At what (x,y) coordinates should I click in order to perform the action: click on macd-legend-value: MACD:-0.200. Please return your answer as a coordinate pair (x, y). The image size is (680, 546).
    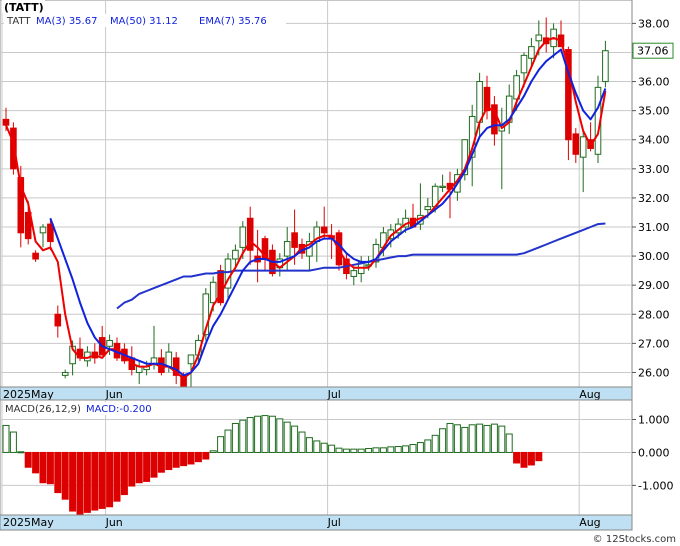
    Looking at the image, I should click on (119, 409).